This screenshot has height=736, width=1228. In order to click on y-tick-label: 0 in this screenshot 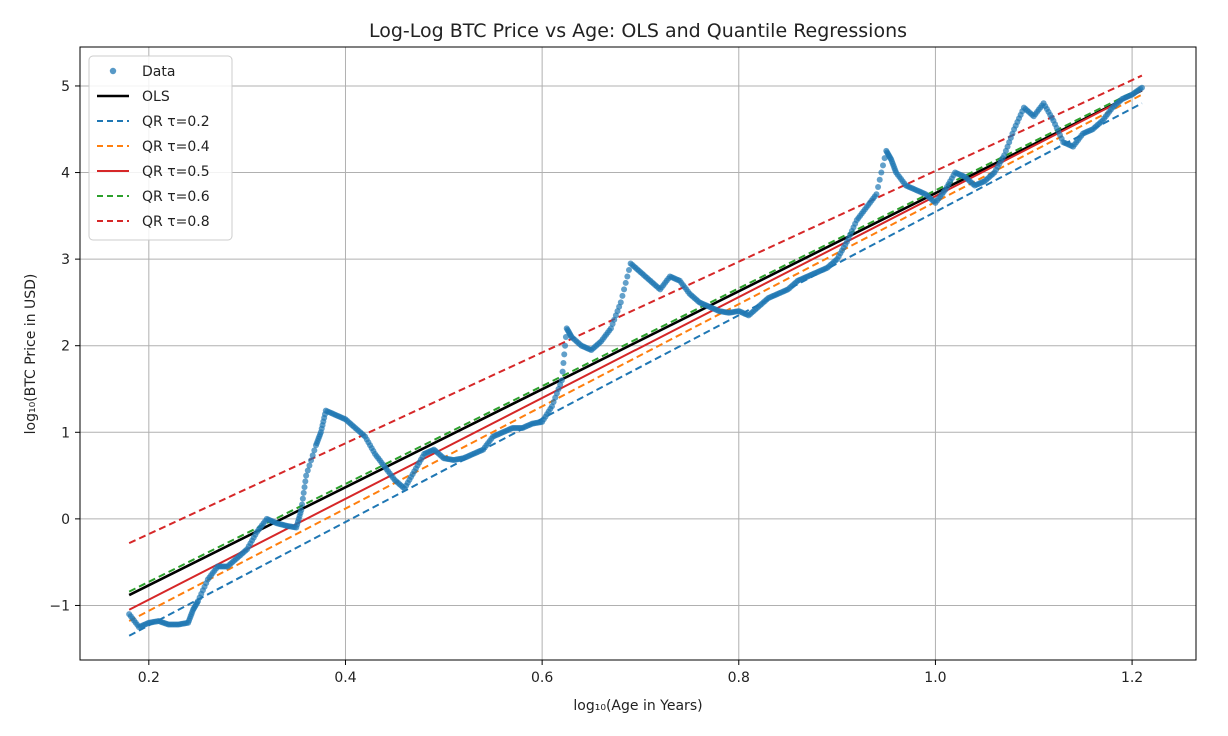, I will do `click(65, 520)`.